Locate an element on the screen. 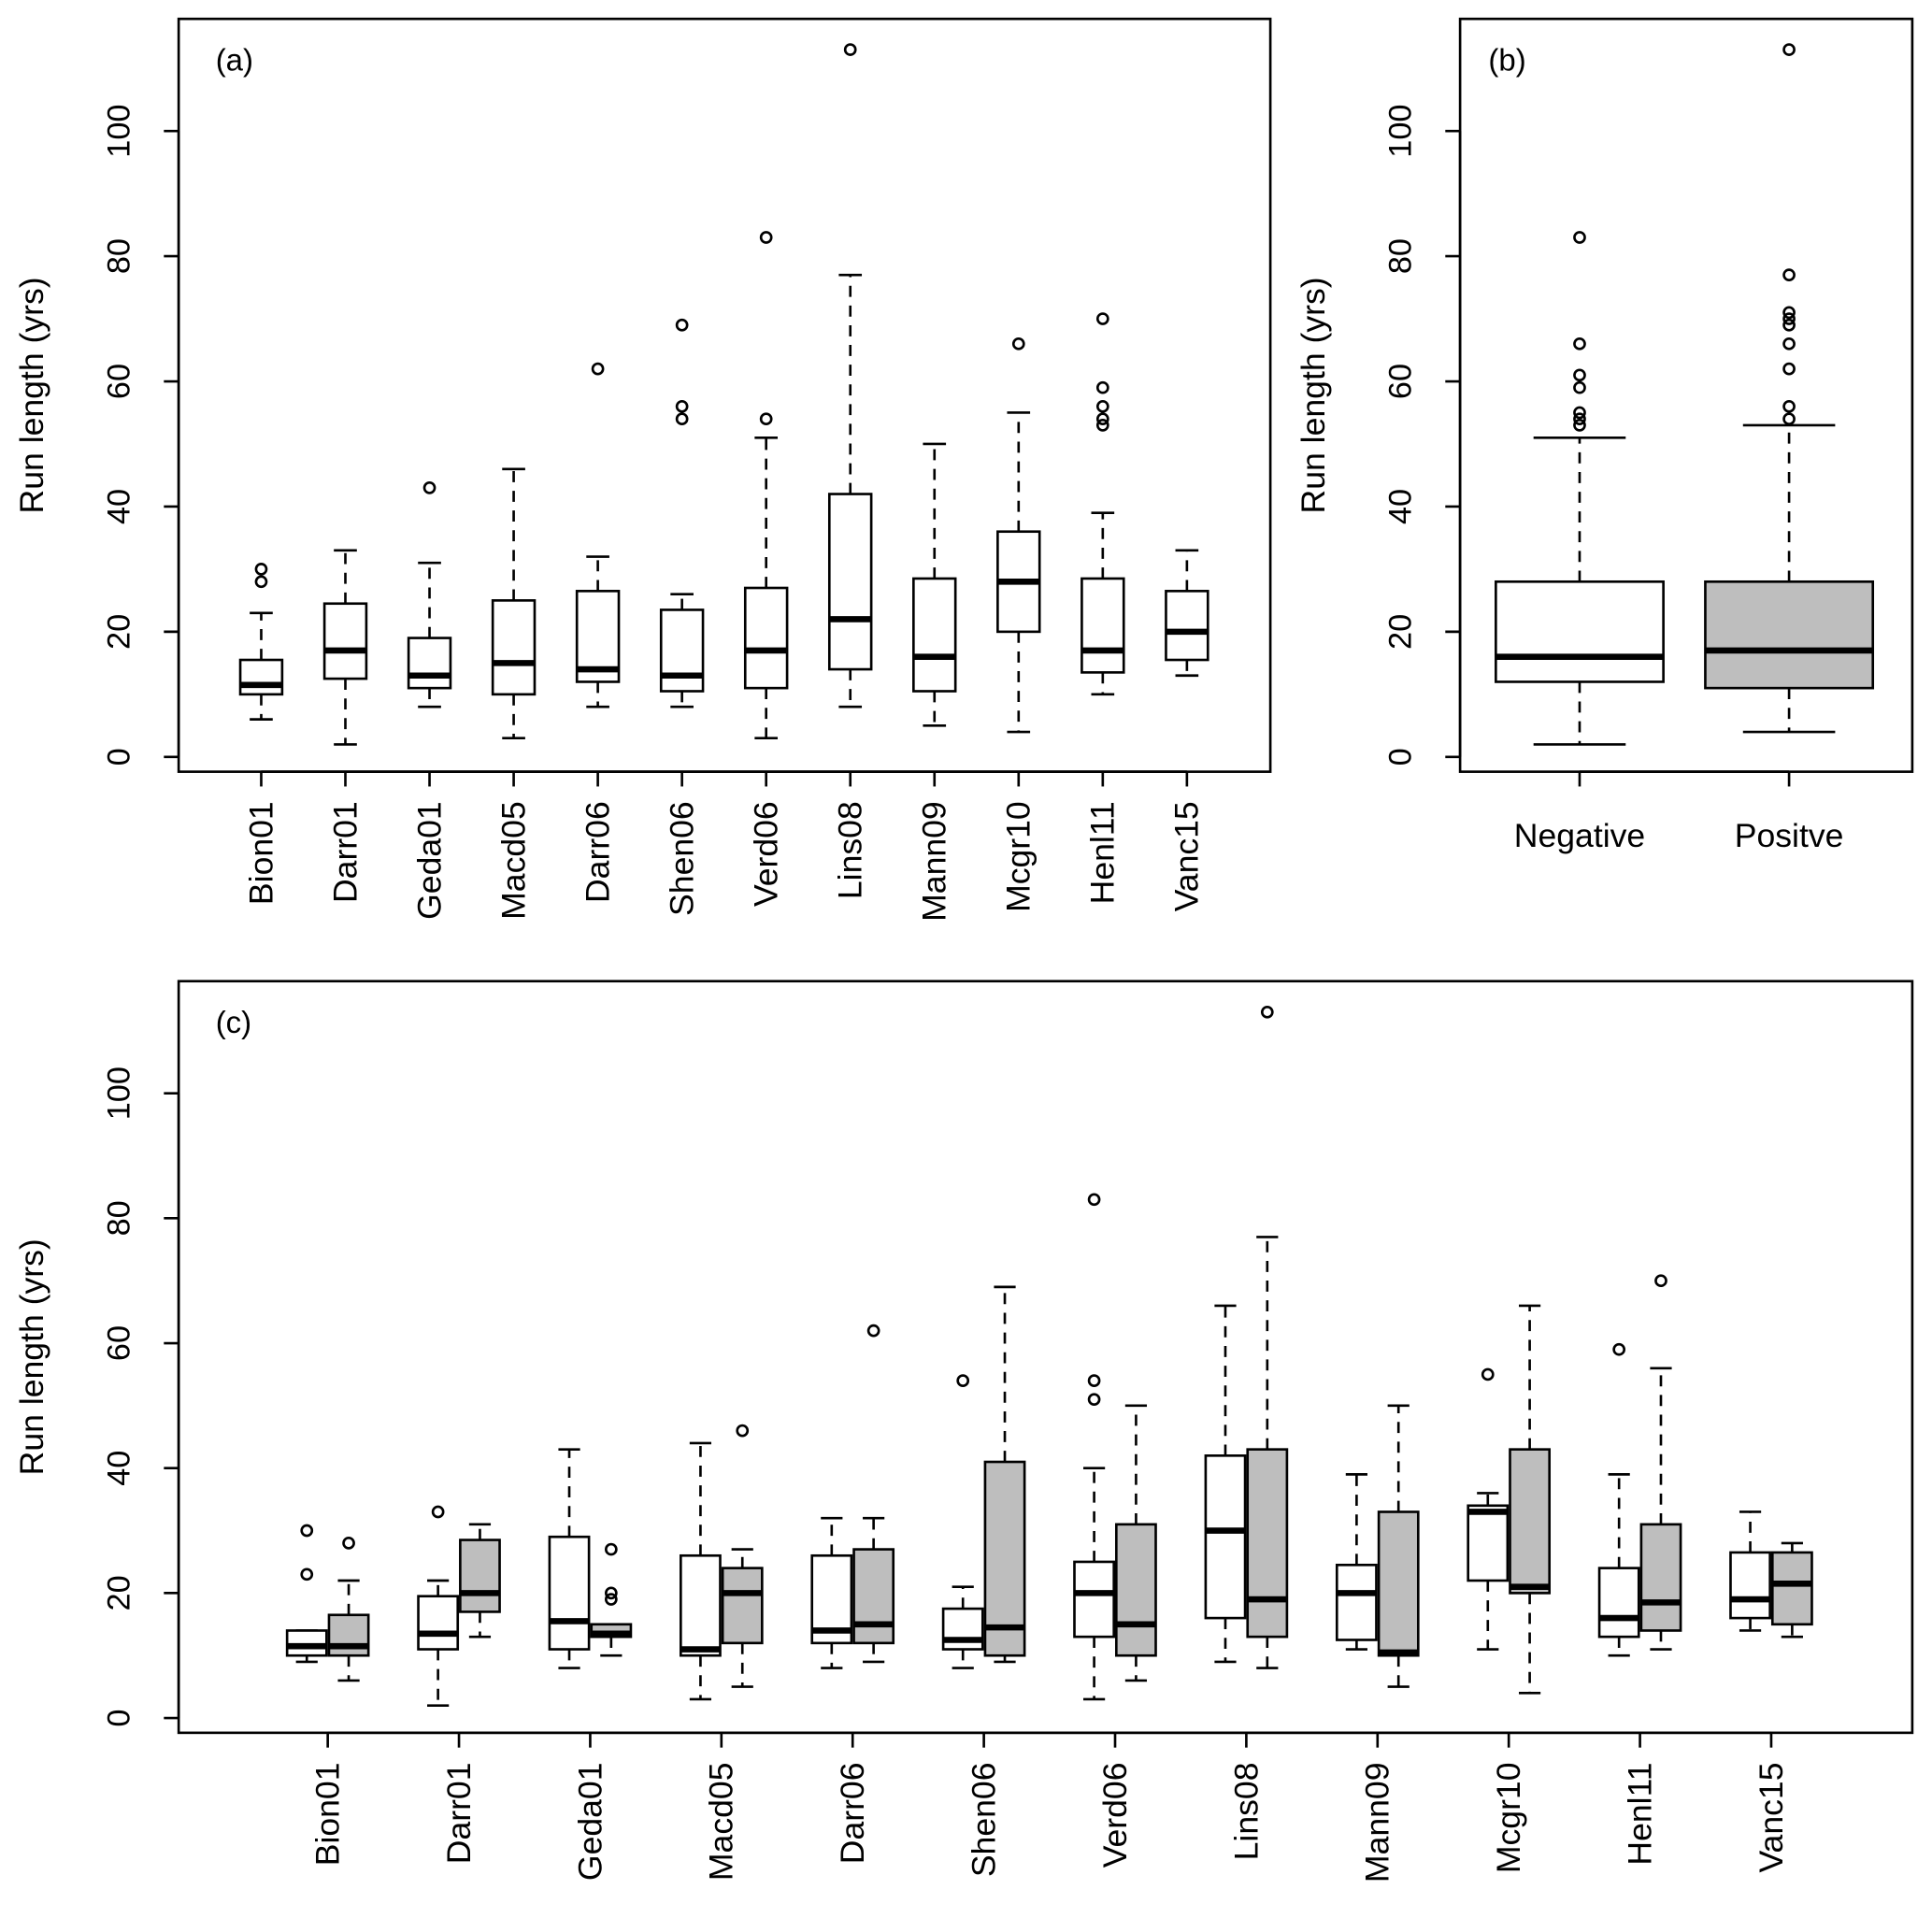  box-Mcgr10-negative is located at coordinates (1488, 1509).